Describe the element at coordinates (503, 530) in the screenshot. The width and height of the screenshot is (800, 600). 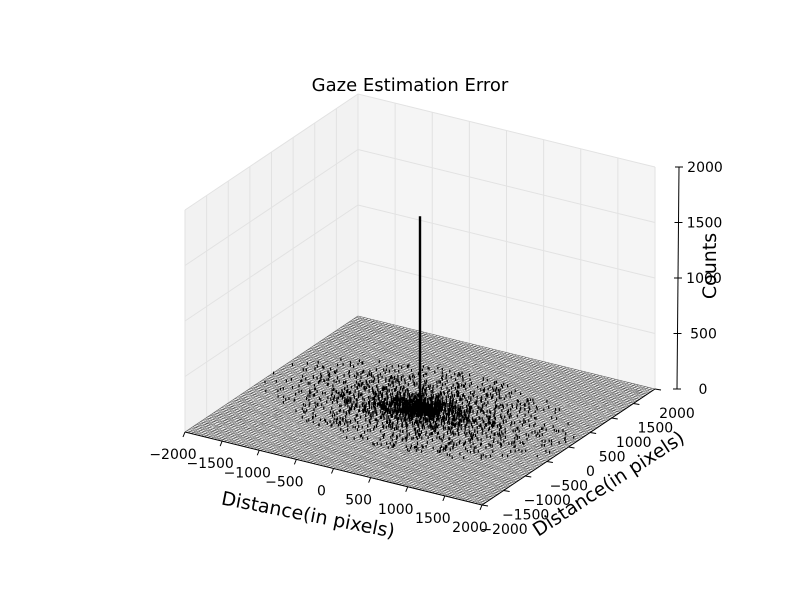
I see `y-tick-label: −2000` at that location.